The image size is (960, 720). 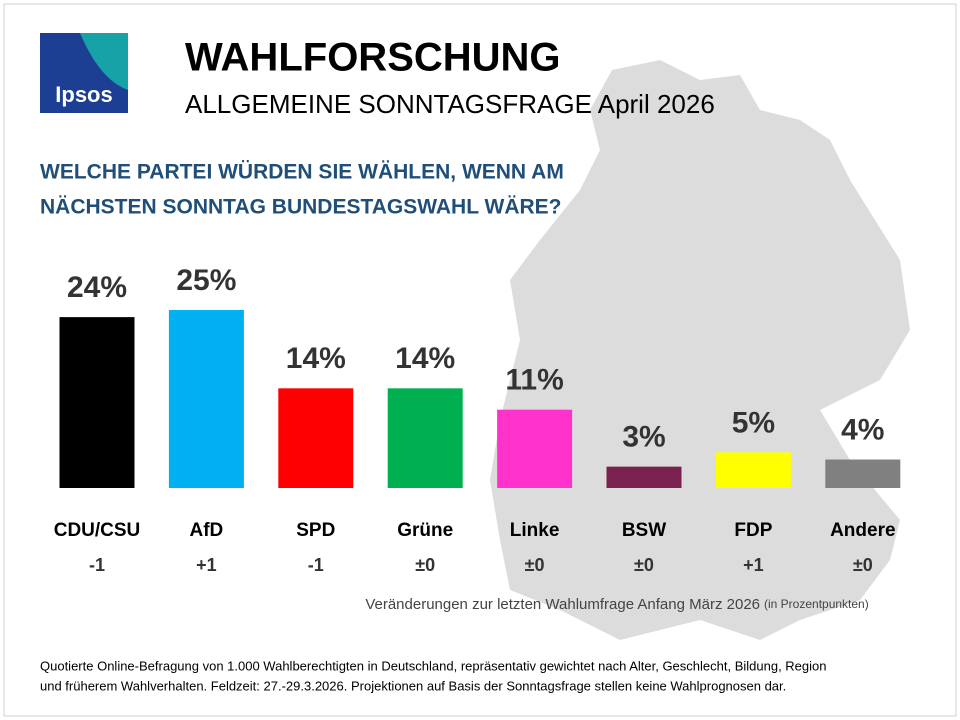 I want to click on value-label: 11%, so click(x=534, y=380).